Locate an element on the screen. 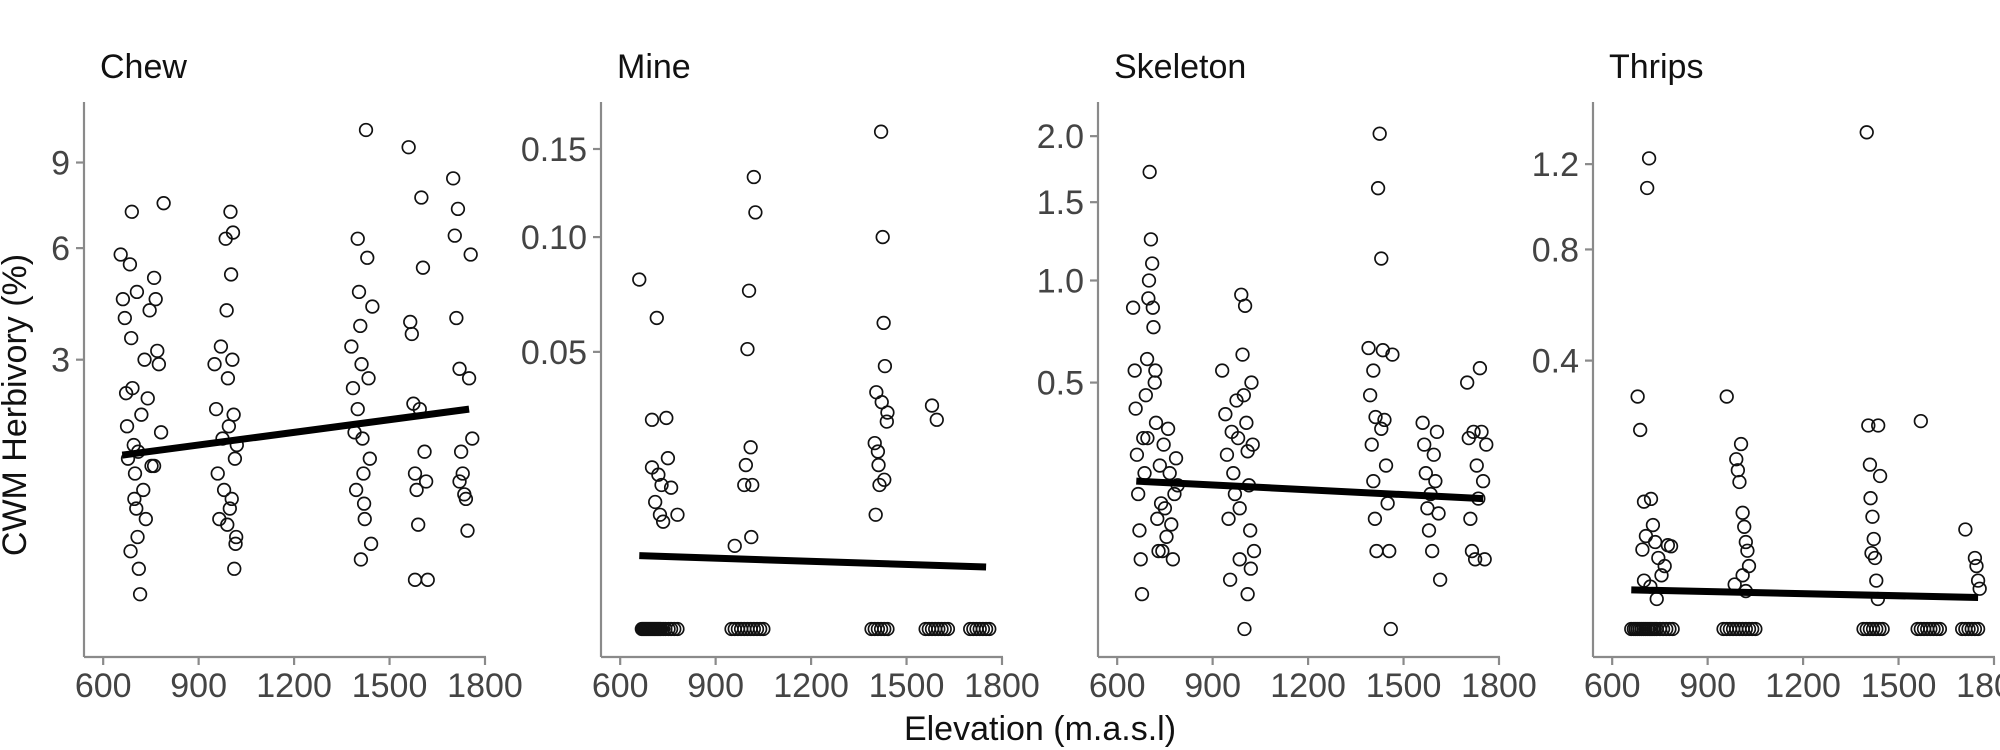 This screenshot has height=750, width=2000. y-tick-label-chew: 9 is located at coordinates (60, 164).